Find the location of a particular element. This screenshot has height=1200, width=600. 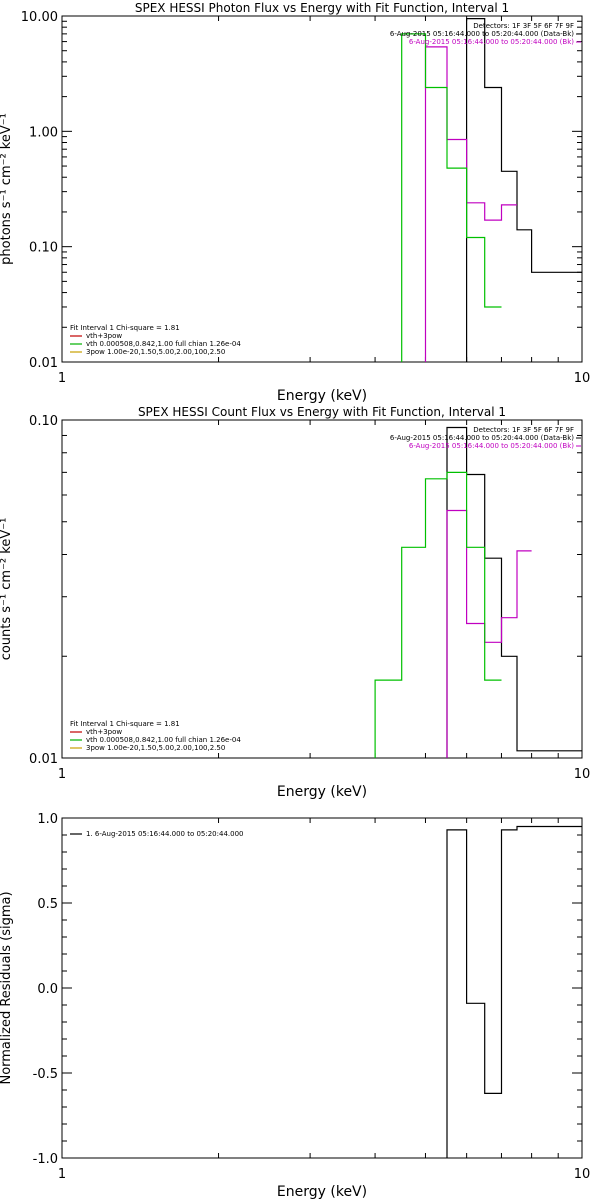

y-tick-label: 10.00 is located at coordinates (39, 17).